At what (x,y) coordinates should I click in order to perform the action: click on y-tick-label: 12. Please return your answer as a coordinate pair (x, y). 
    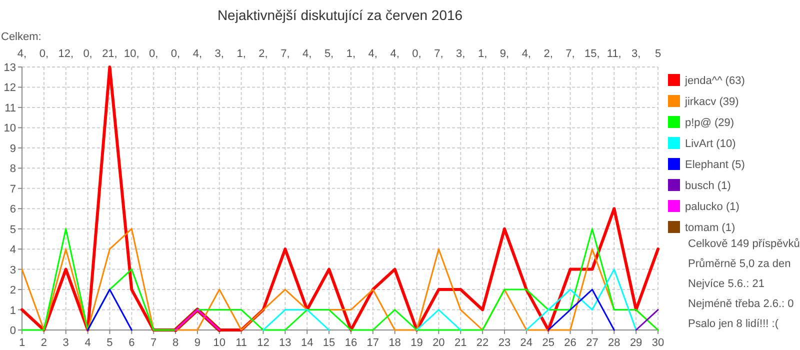
    Looking at the image, I should click on (10, 88).